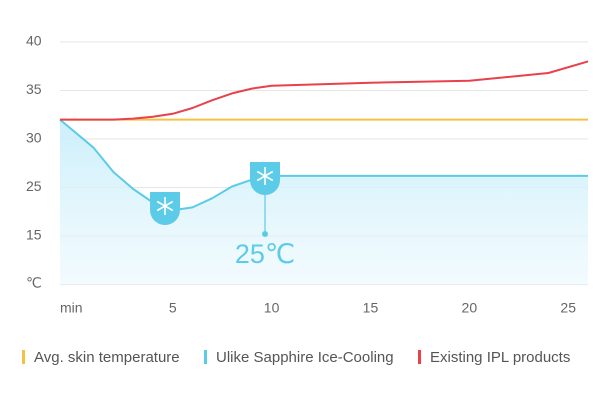 This screenshot has width=608, height=403. What do you see at coordinates (71, 308) in the screenshot?
I see `x-axis-label: min` at bounding box center [71, 308].